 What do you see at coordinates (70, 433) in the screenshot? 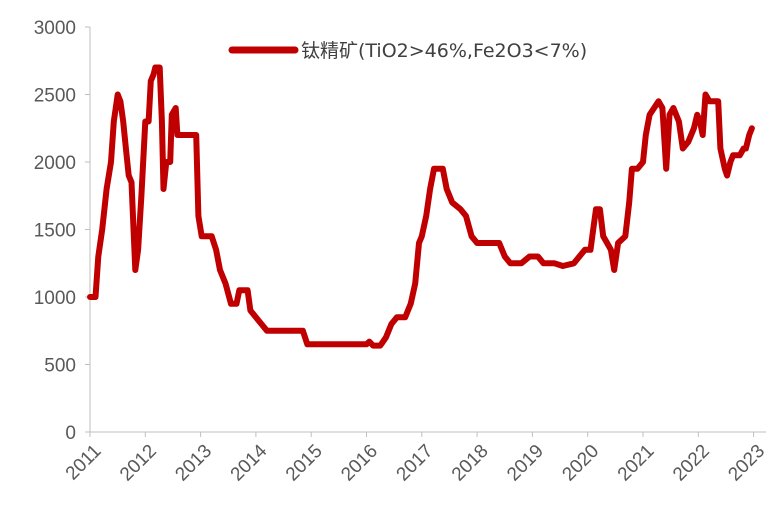
I see `y-tick-label: 0` at bounding box center [70, 433].